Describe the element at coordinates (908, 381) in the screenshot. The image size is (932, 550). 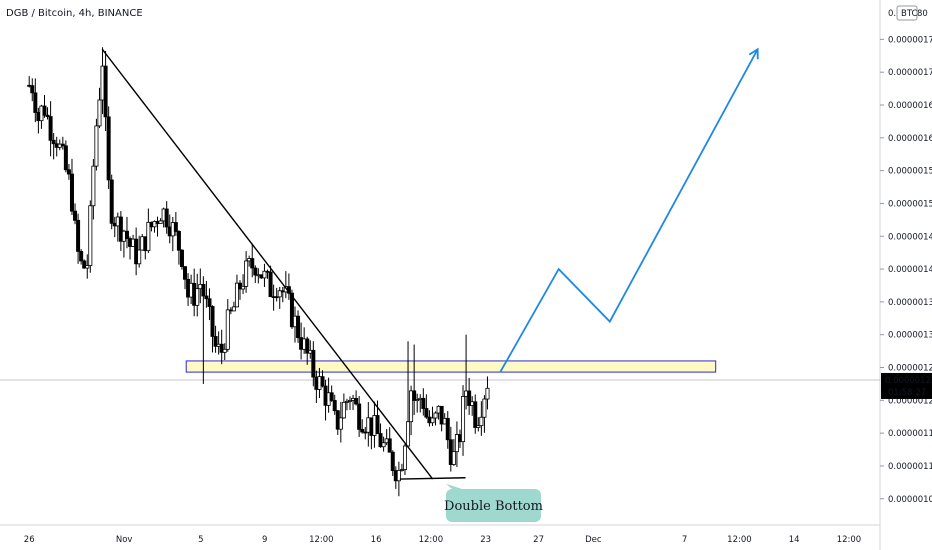
I see `last-price-value: 0.00000123` at that location.